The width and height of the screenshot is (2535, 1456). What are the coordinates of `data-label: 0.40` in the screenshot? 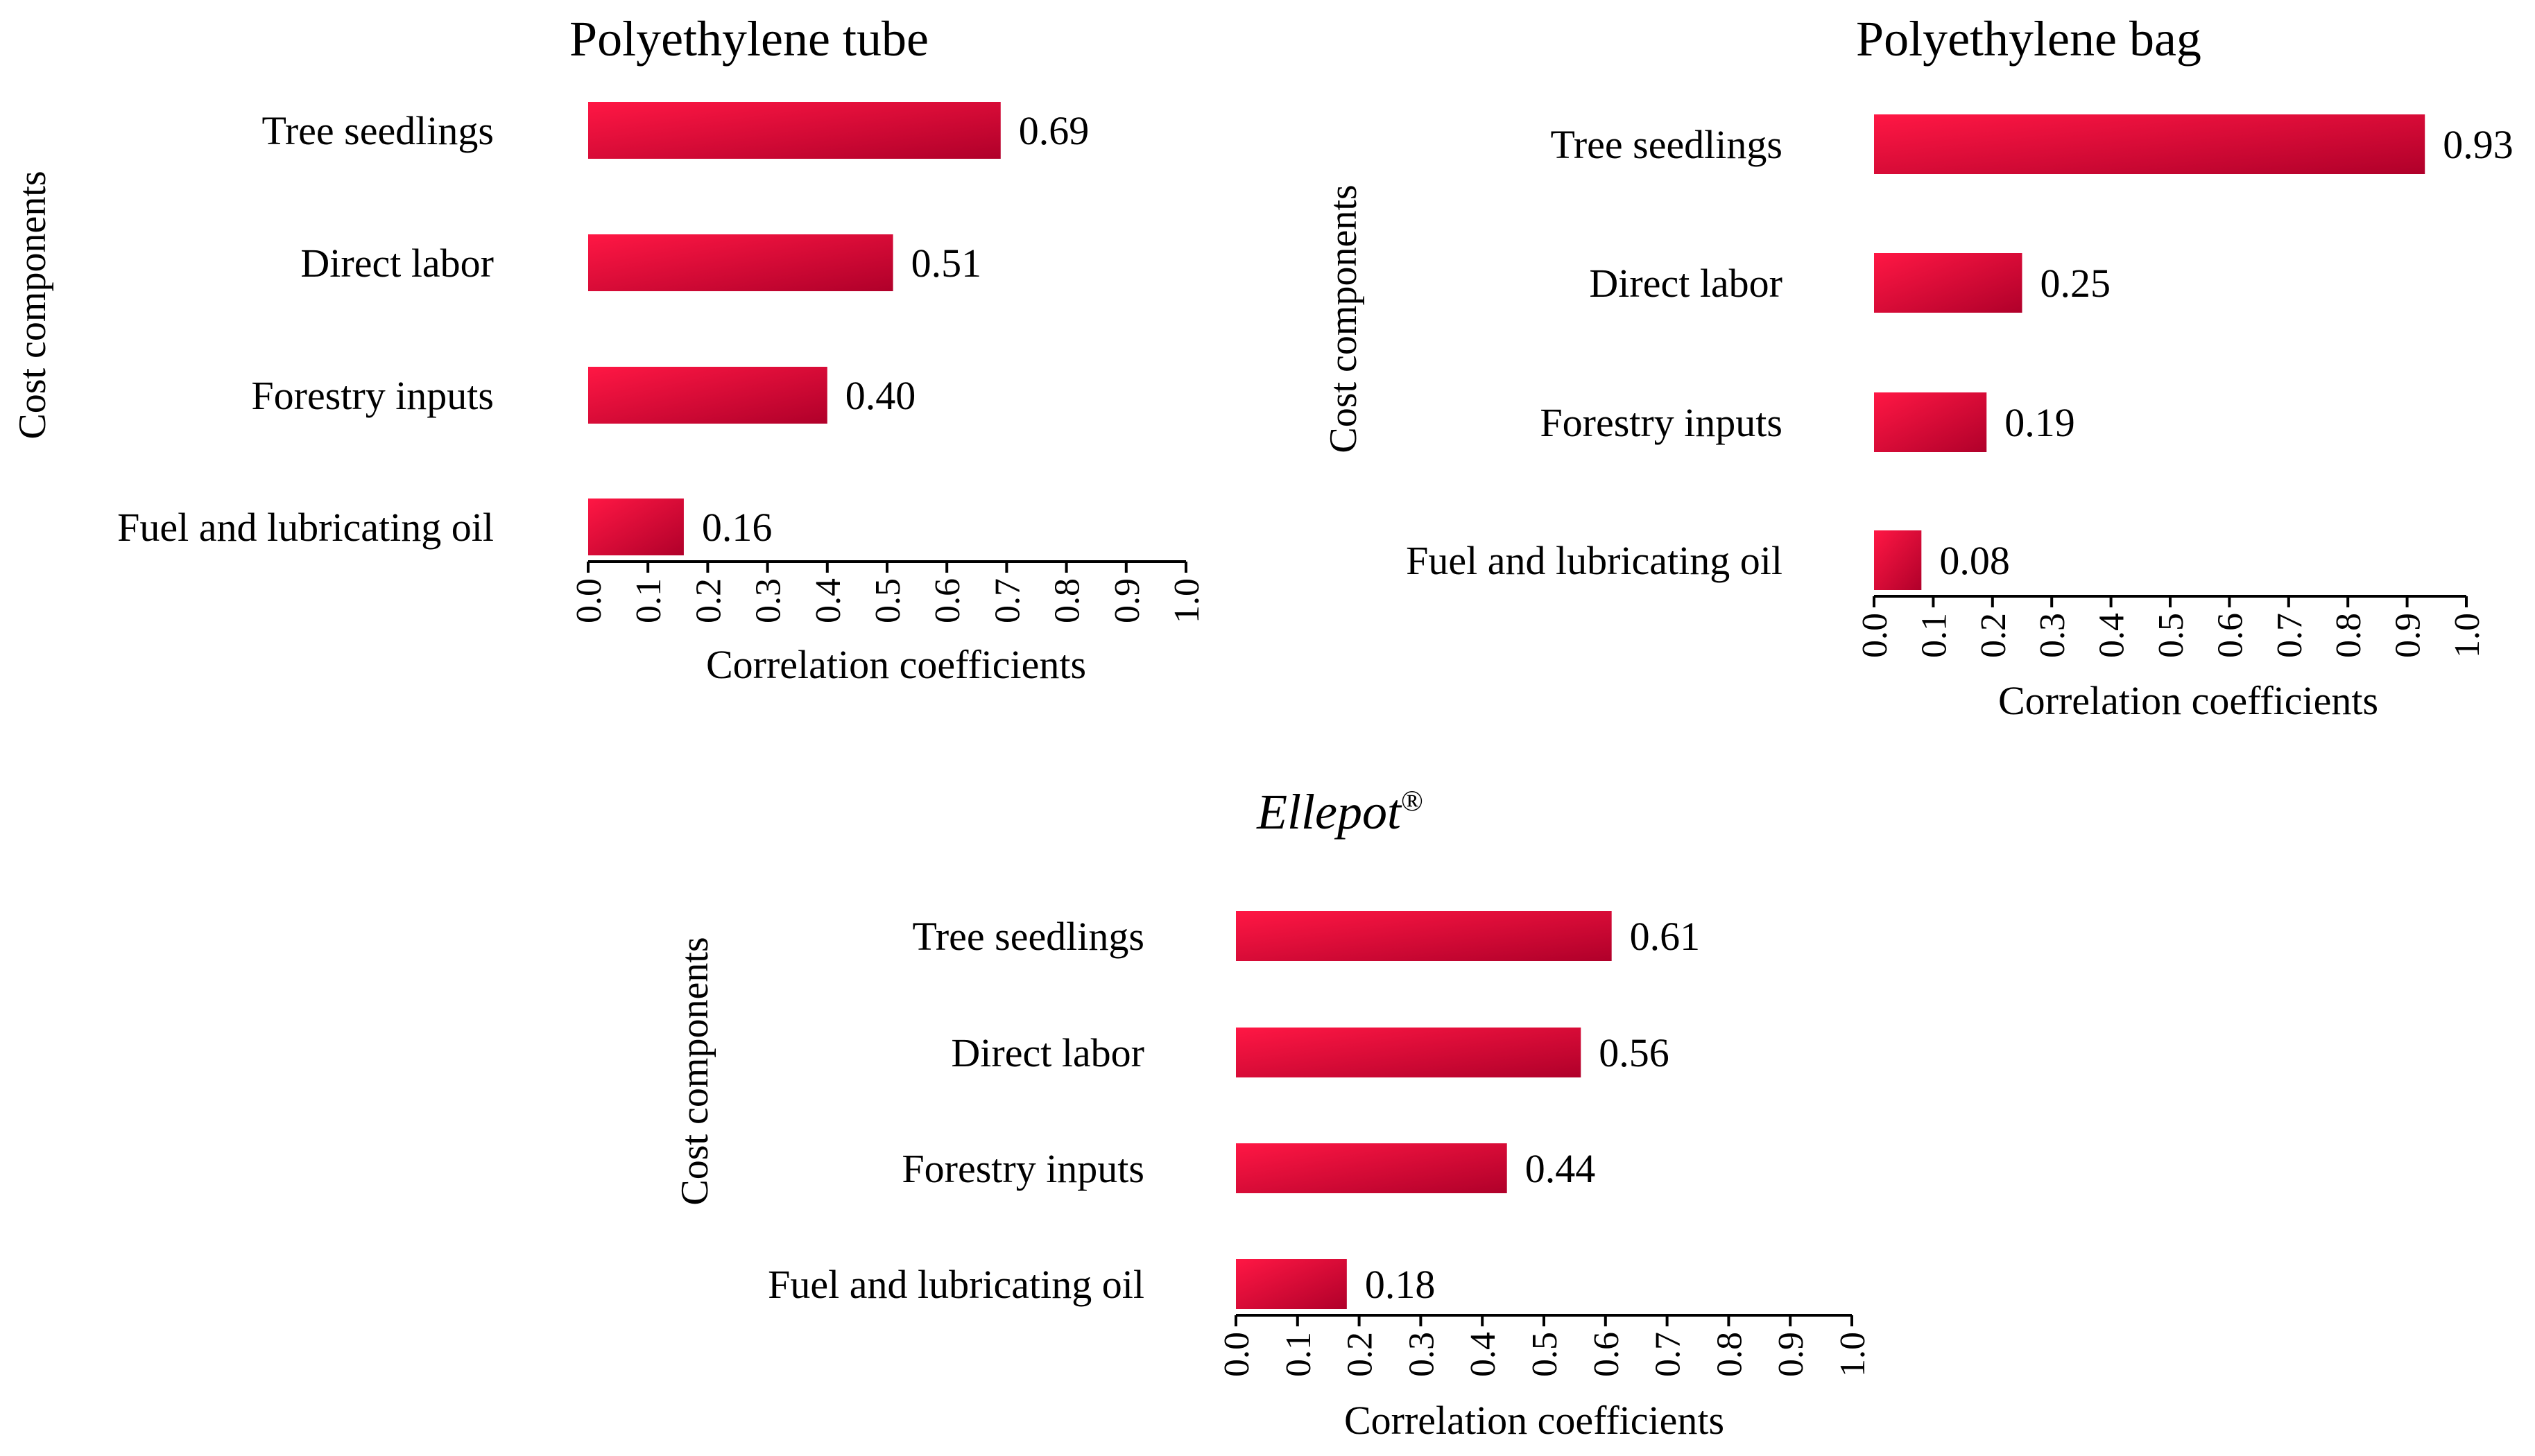 It's located at (880, 395).